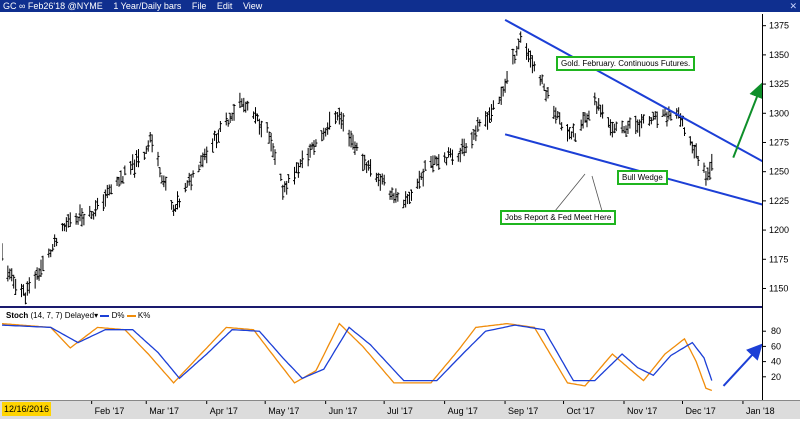  What do you see at coordinates (779, 26) in the screenshot?
I see `price-tick-label: 1375` at bounding box center [779, 26].